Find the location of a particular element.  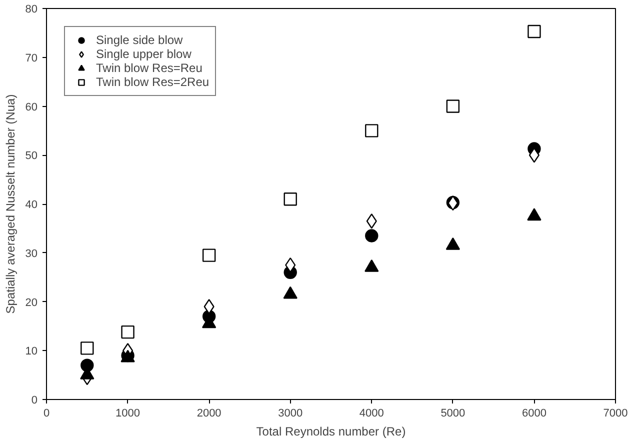

legend-label: Single upper blow is located at coordinates (144, 54).